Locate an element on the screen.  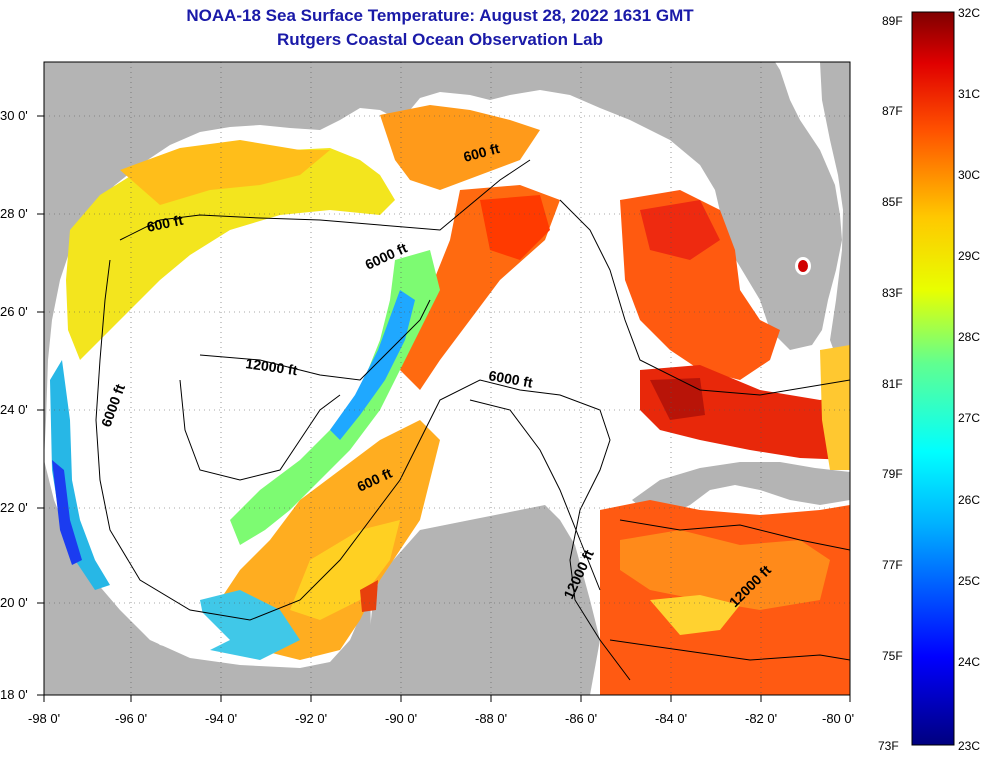
colorbar-c-label: 30C is located at coordinates (969, 175).